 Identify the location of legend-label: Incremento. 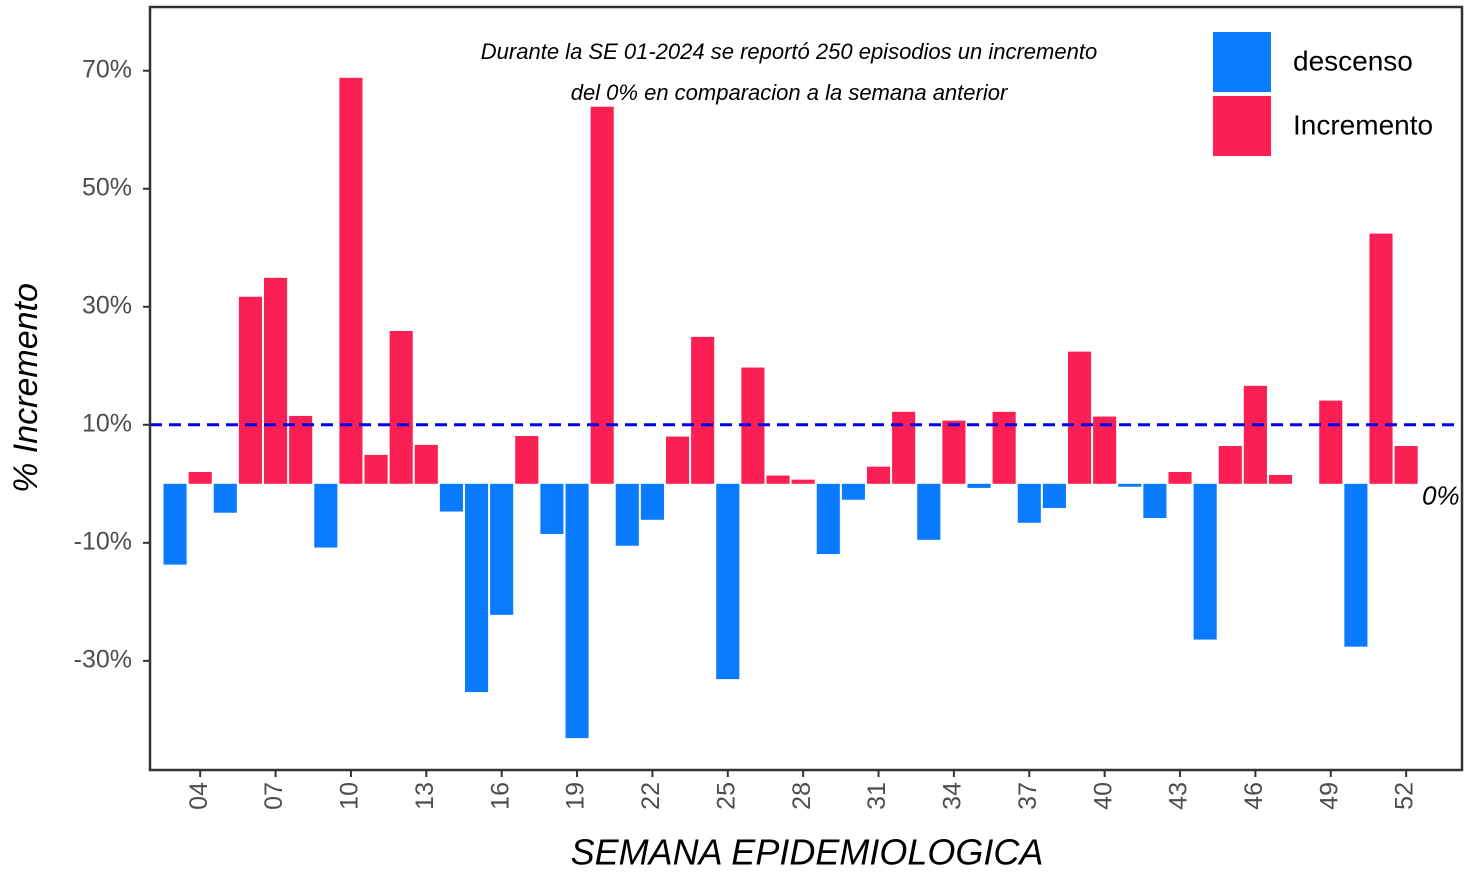
(1363, 124).